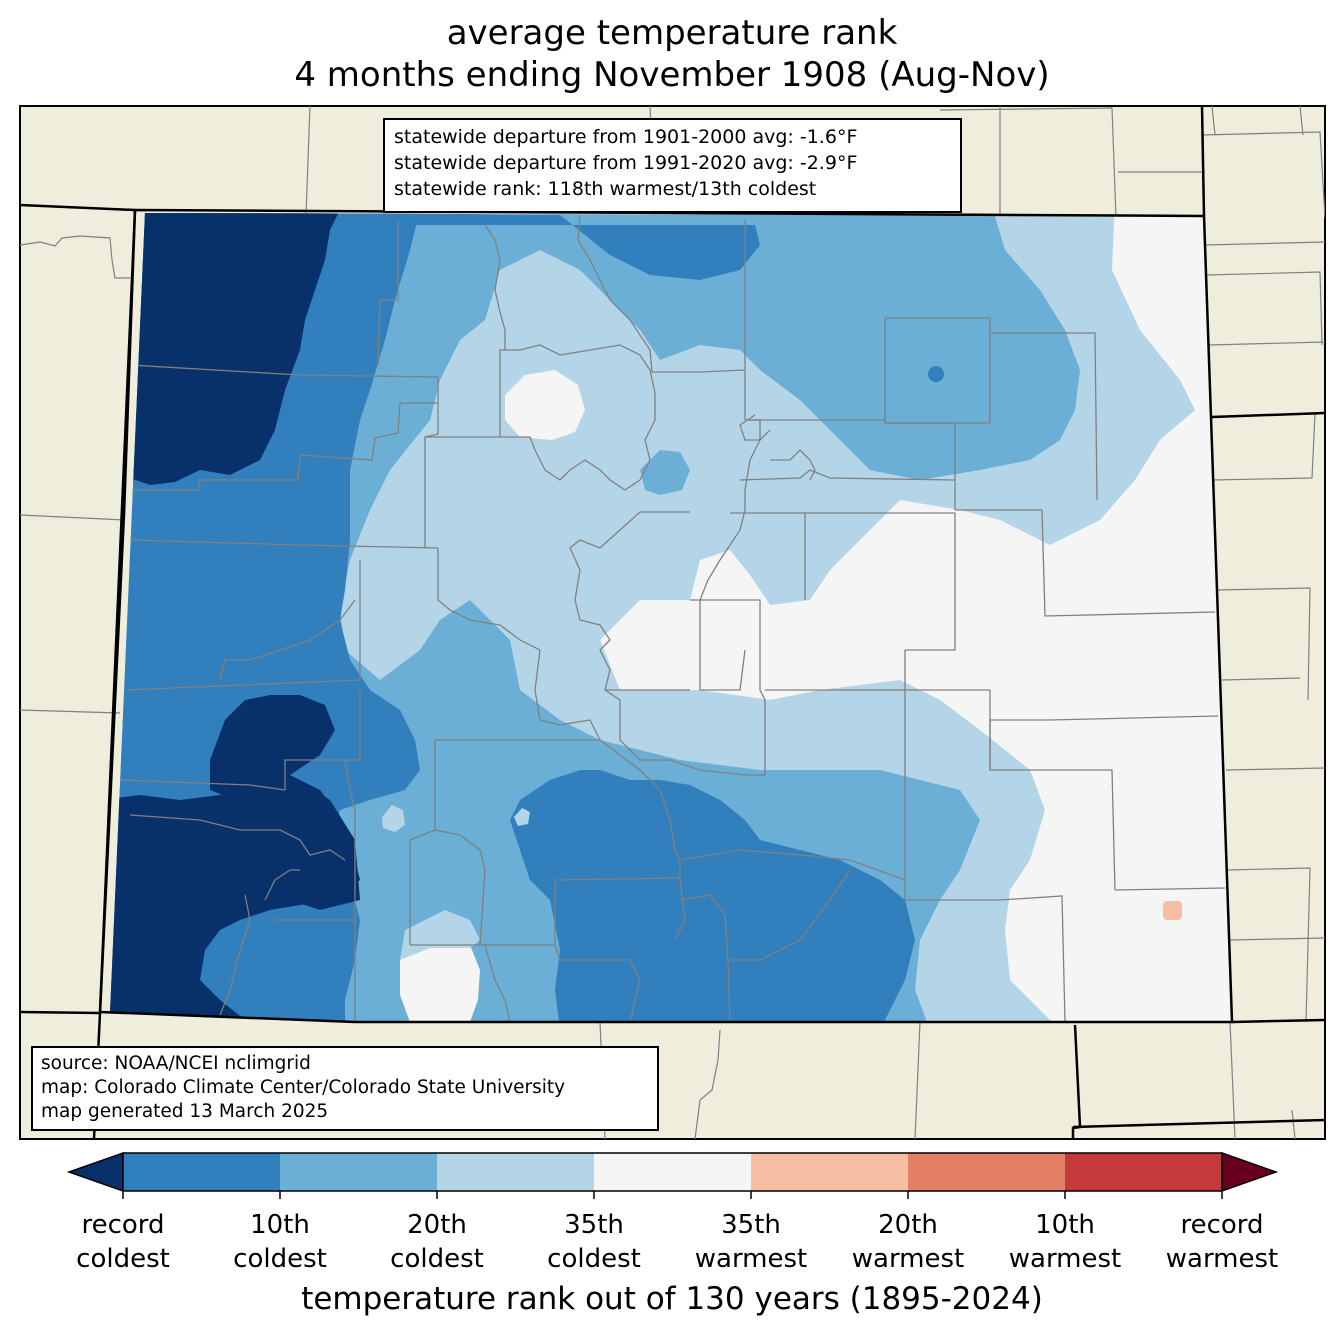  I want to click on colorbar-tick-label: 20th coldest, so click(437, 1242).